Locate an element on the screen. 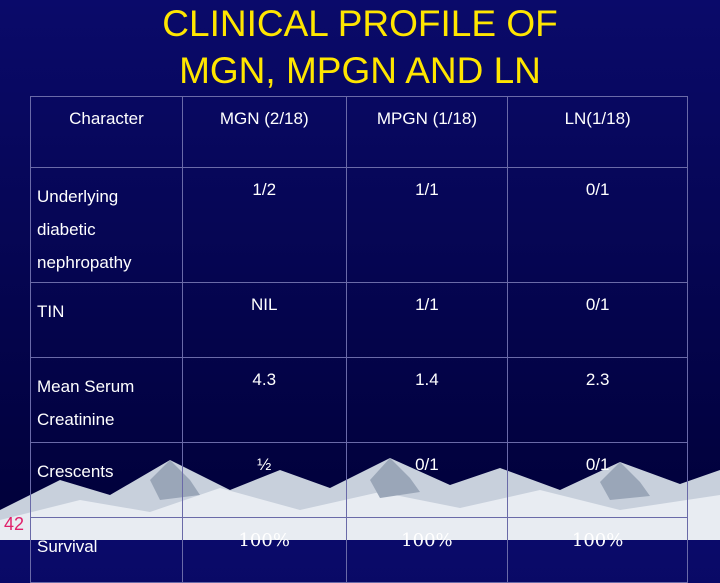 The image size is (720, 583). header-character: Character is located at coordinates (106, 132).